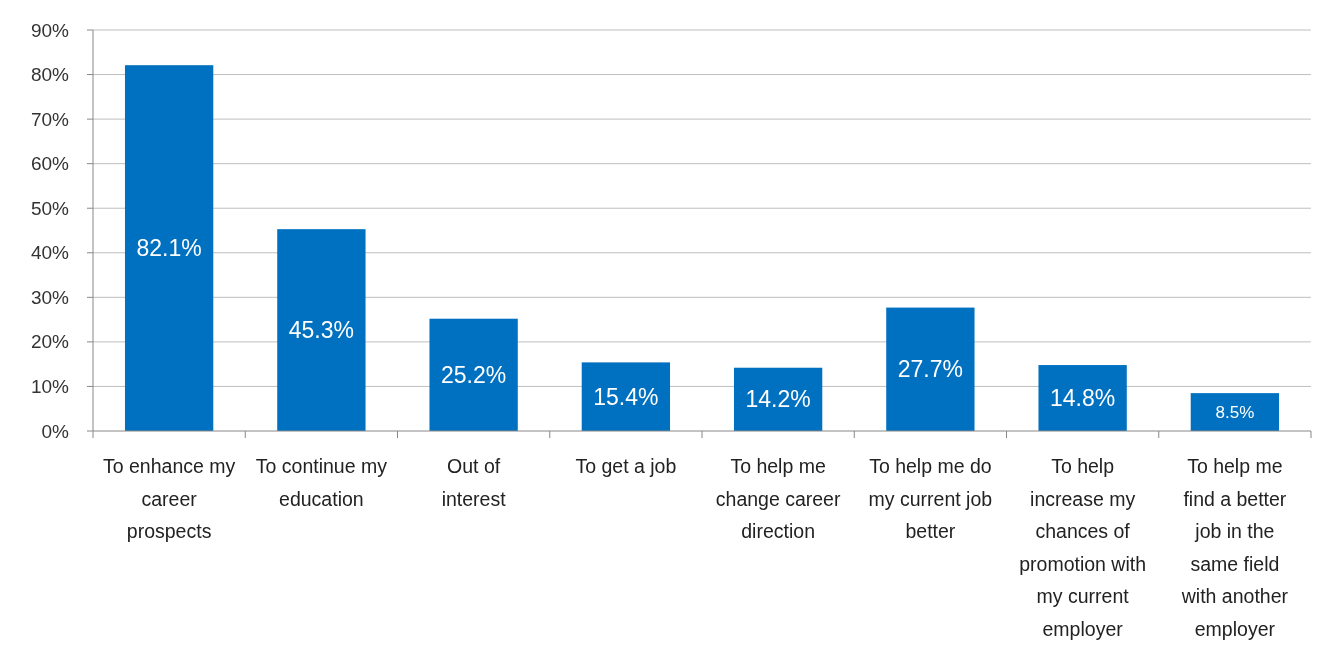 The width and height of the screenshot is (1319, 670). I want to click on x-tick-label: To help me change career direction, so click(778, 498).